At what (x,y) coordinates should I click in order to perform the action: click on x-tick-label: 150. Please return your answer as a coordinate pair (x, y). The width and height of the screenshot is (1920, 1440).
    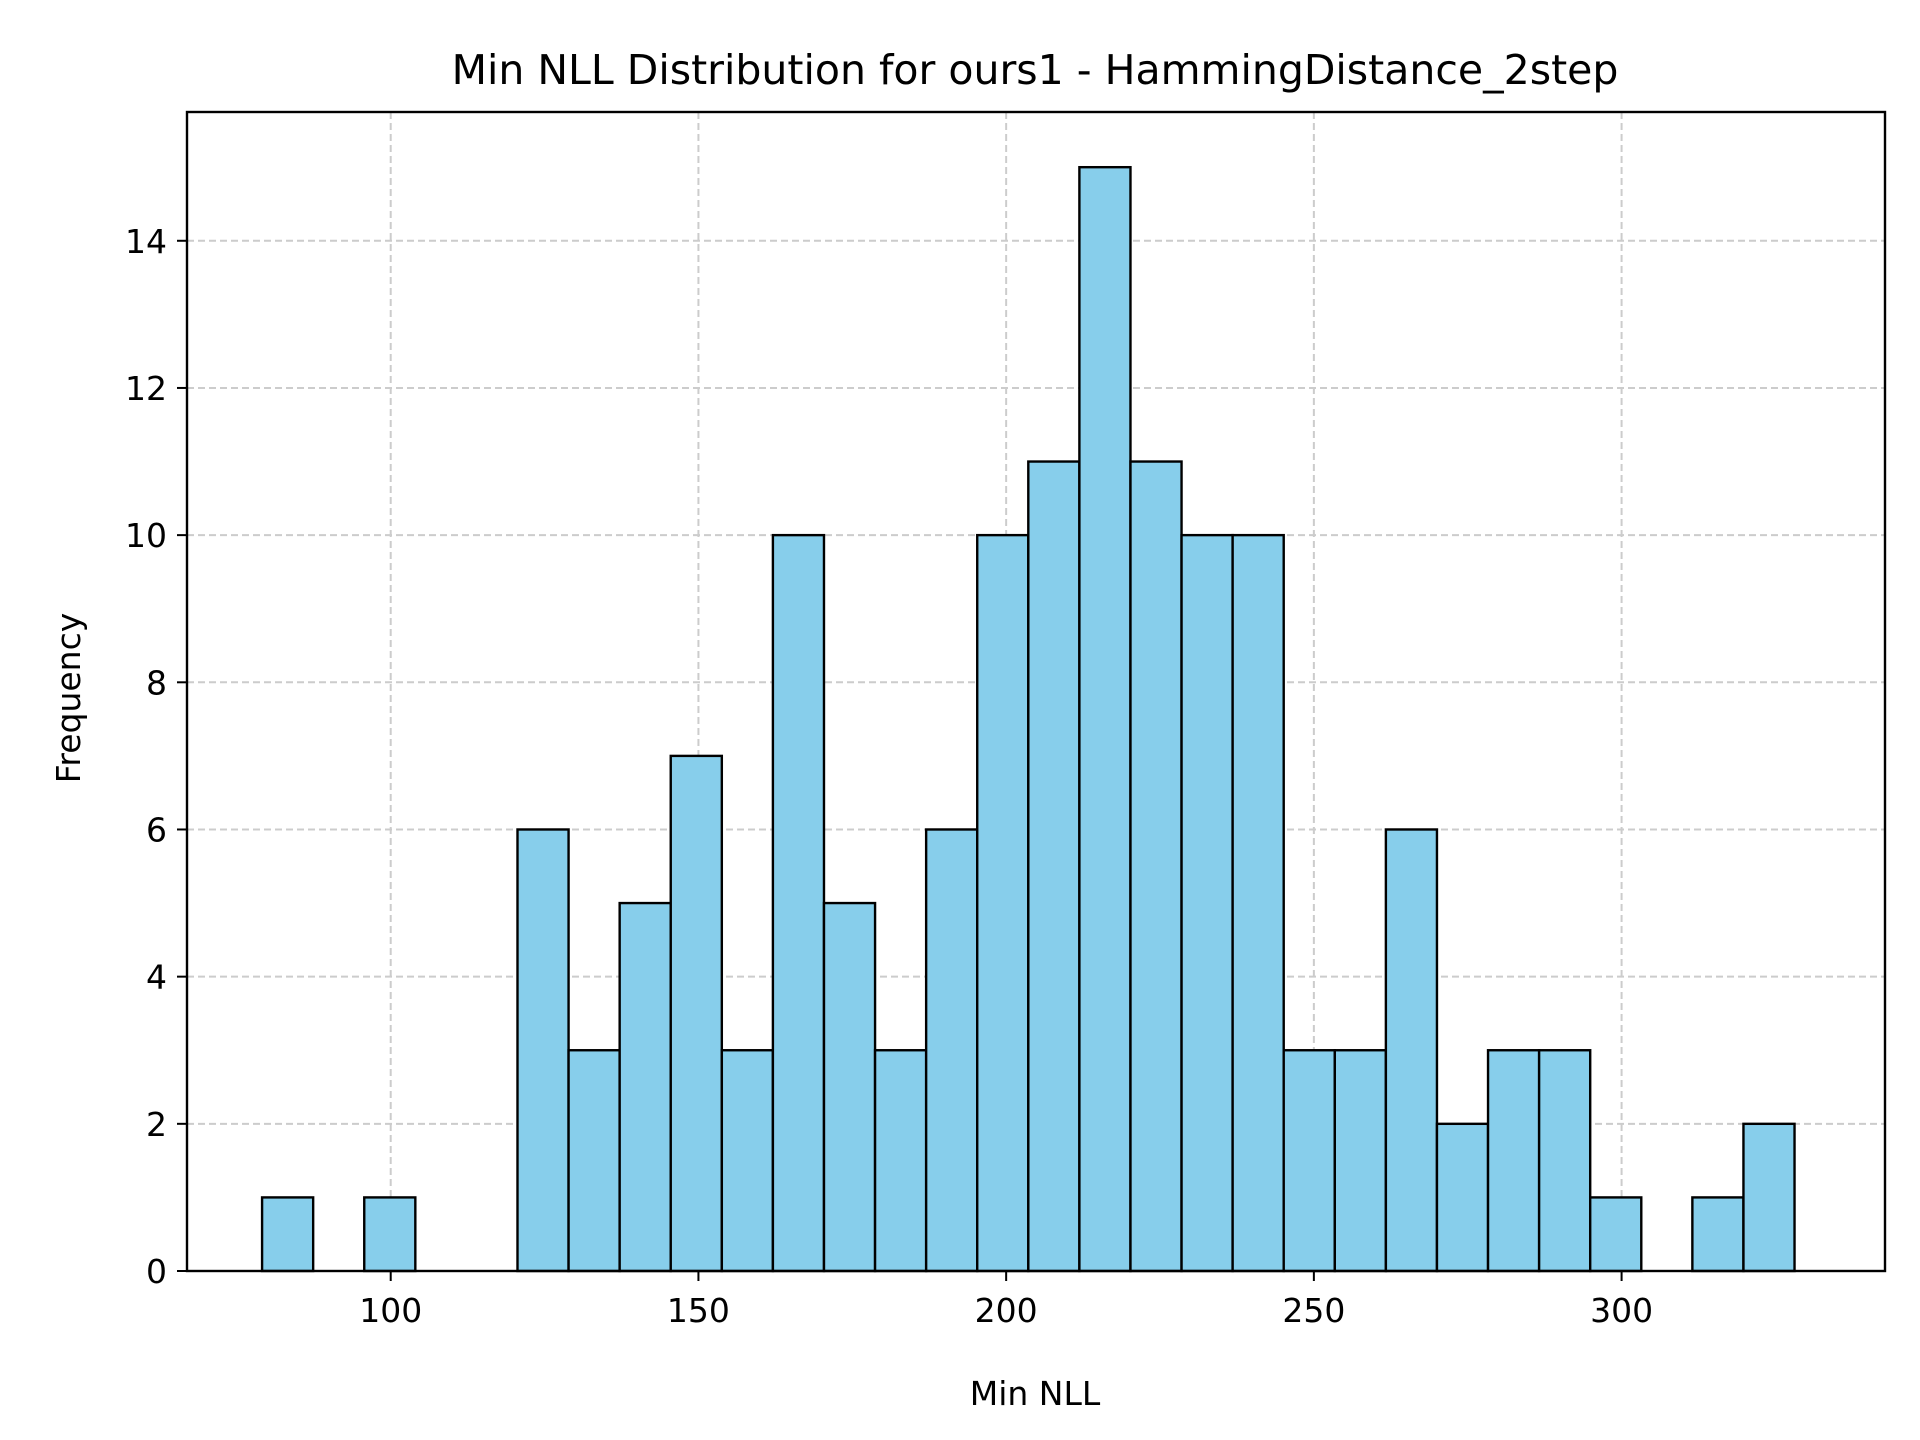
    Looking at the image, I should click on (698, 1310).